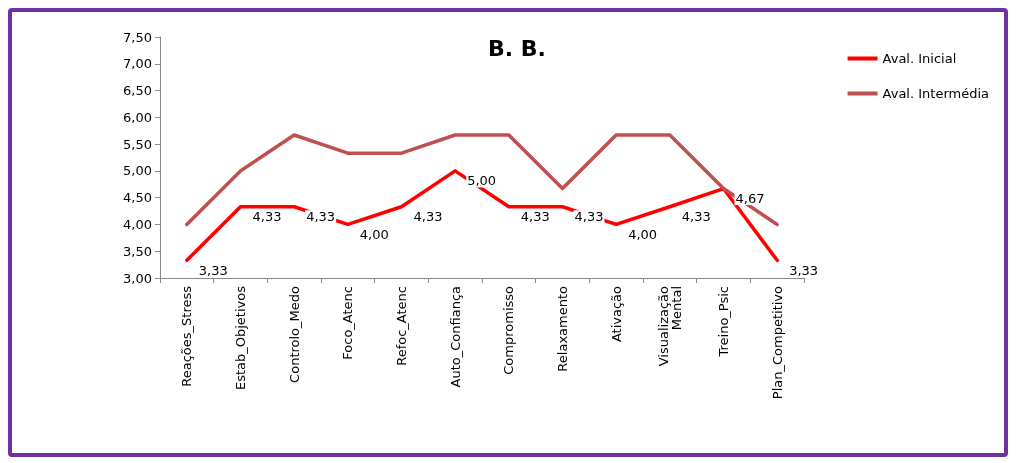  I want to click on y-tick-label: 6,50, so click(137, 91).